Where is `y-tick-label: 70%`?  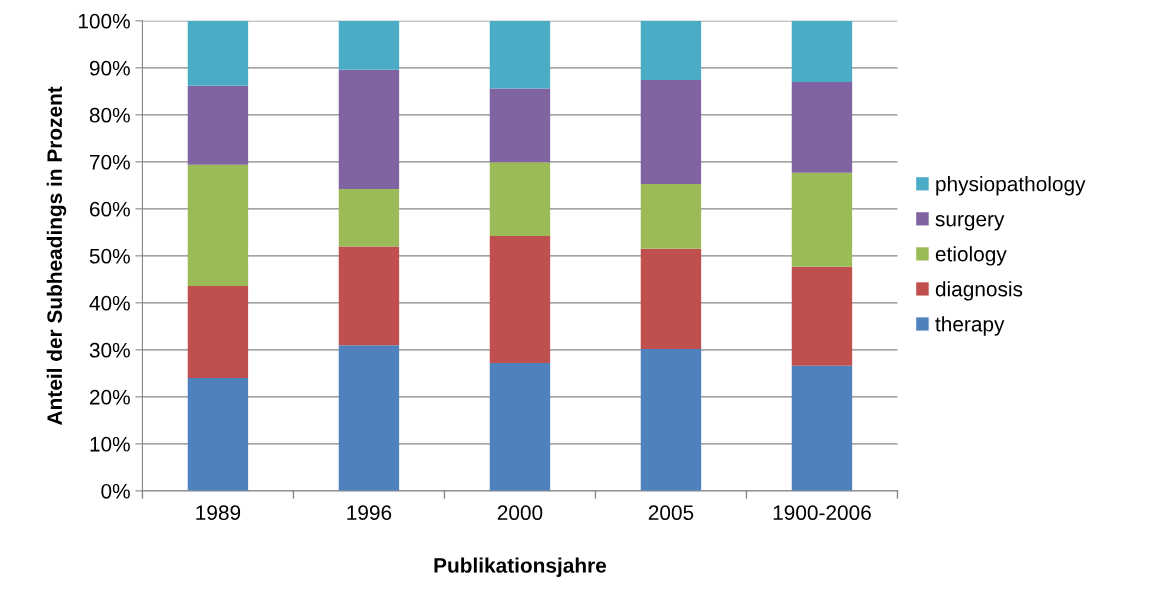
y-tick-label: 70% is located at coordinates (110, 162).